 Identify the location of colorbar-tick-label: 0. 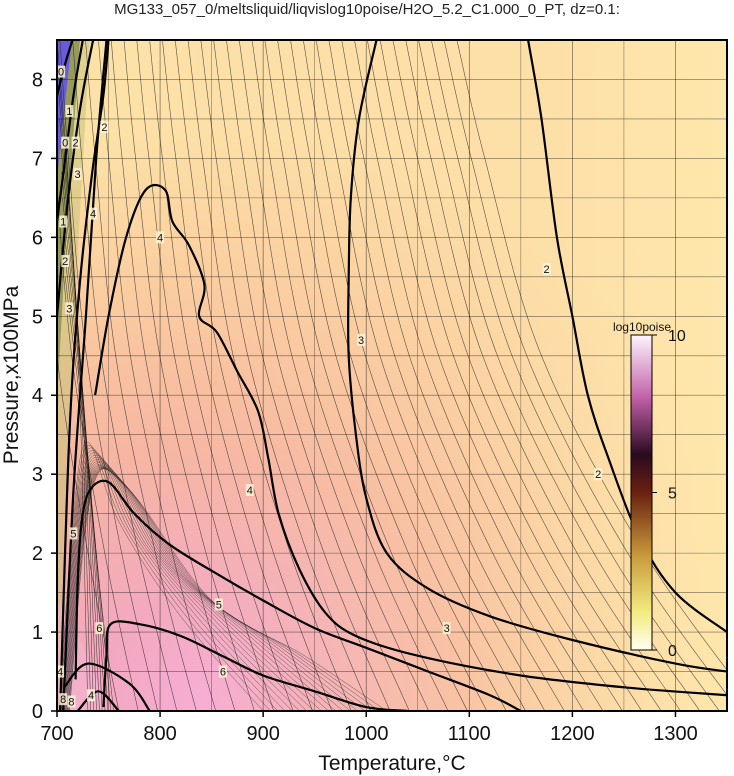
(672, 651).